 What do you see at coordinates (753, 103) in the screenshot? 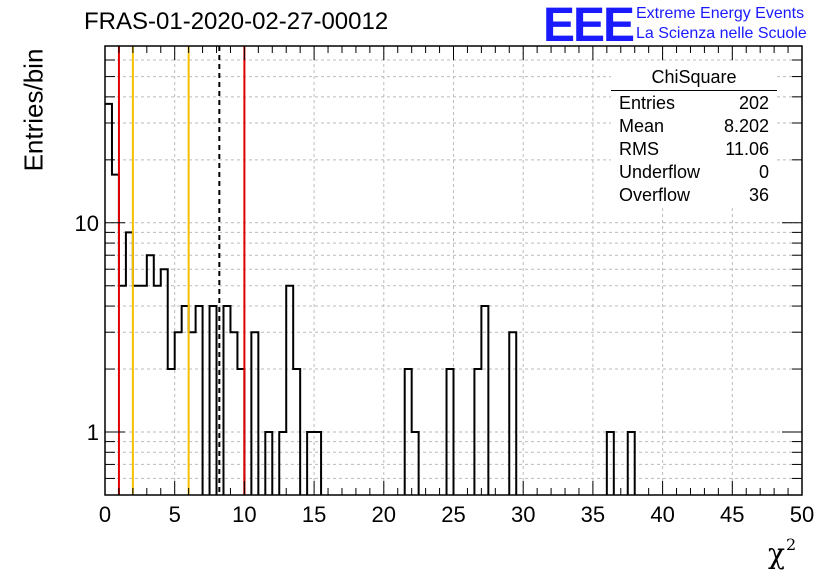
I see `stats-value: 202` at bounding box center [753, 103].